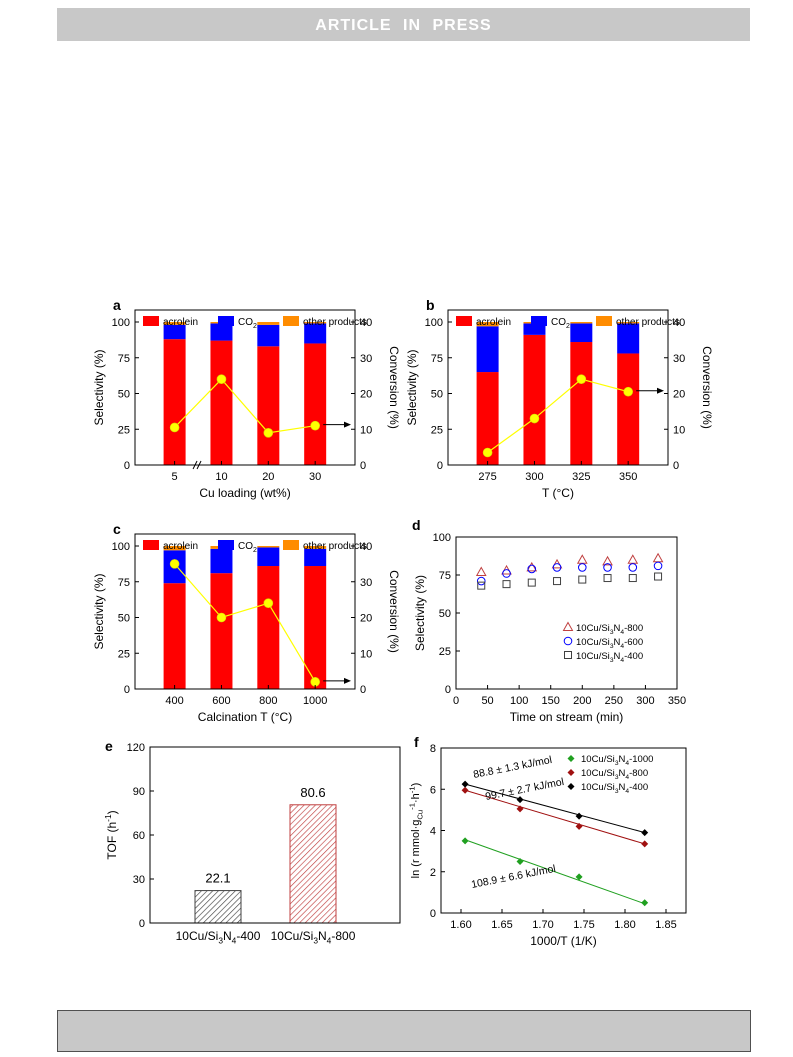 This screenshot has width=793, height=1057. I want to click on ylabel-d: Selectivity (%), so click(420, 613).